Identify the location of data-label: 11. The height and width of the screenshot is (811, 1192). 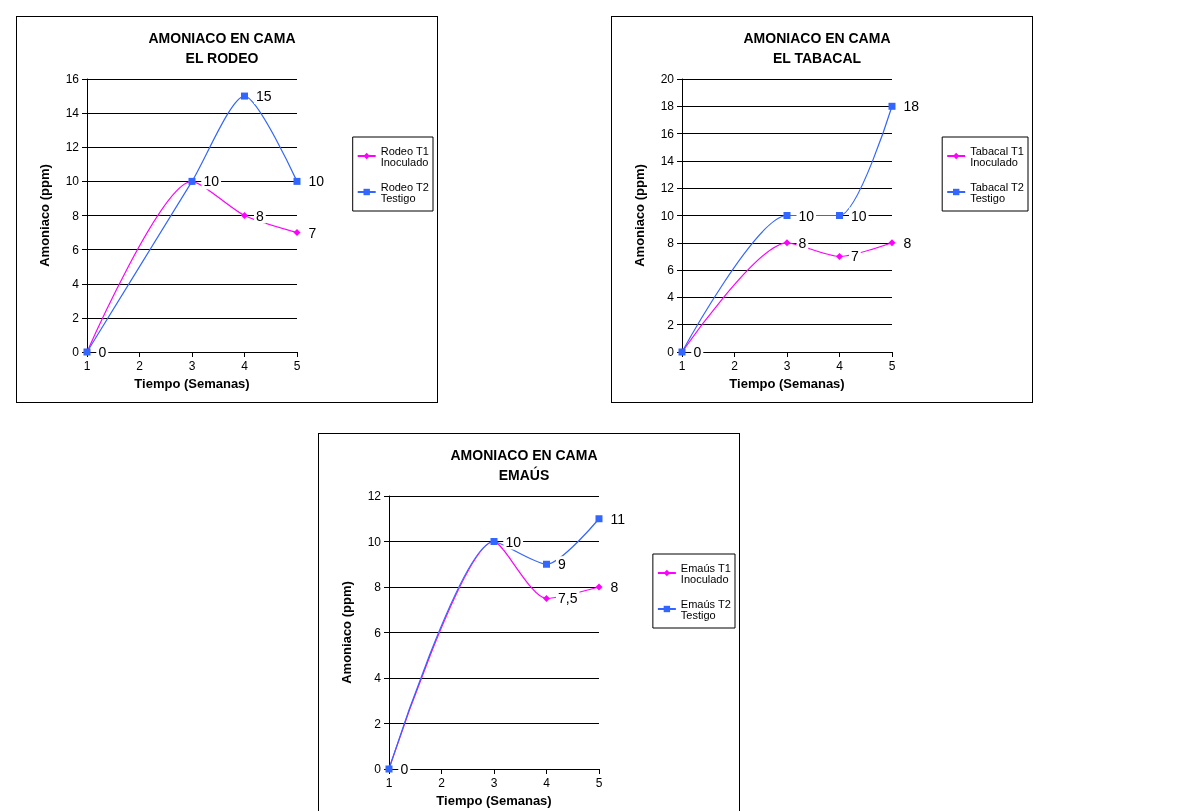
(618, 518).